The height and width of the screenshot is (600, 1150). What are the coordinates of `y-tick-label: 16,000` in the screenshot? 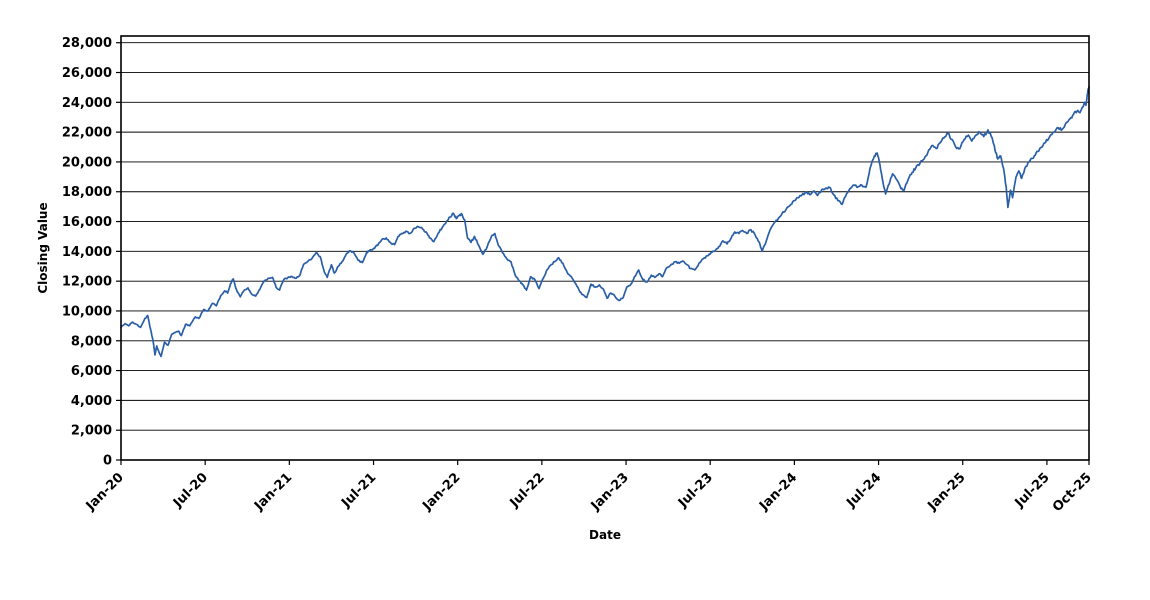 It's located at (87, 222).